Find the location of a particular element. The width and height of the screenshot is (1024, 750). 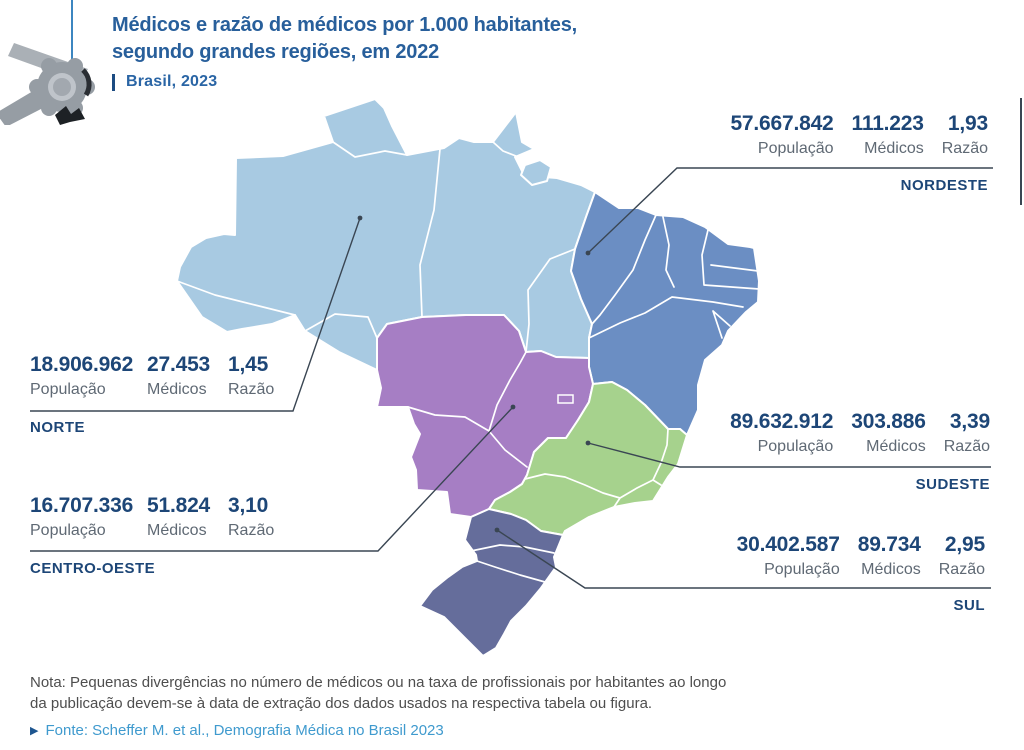

stat-doctors: 111.223 Médicos is located at coordinates (888, 135).